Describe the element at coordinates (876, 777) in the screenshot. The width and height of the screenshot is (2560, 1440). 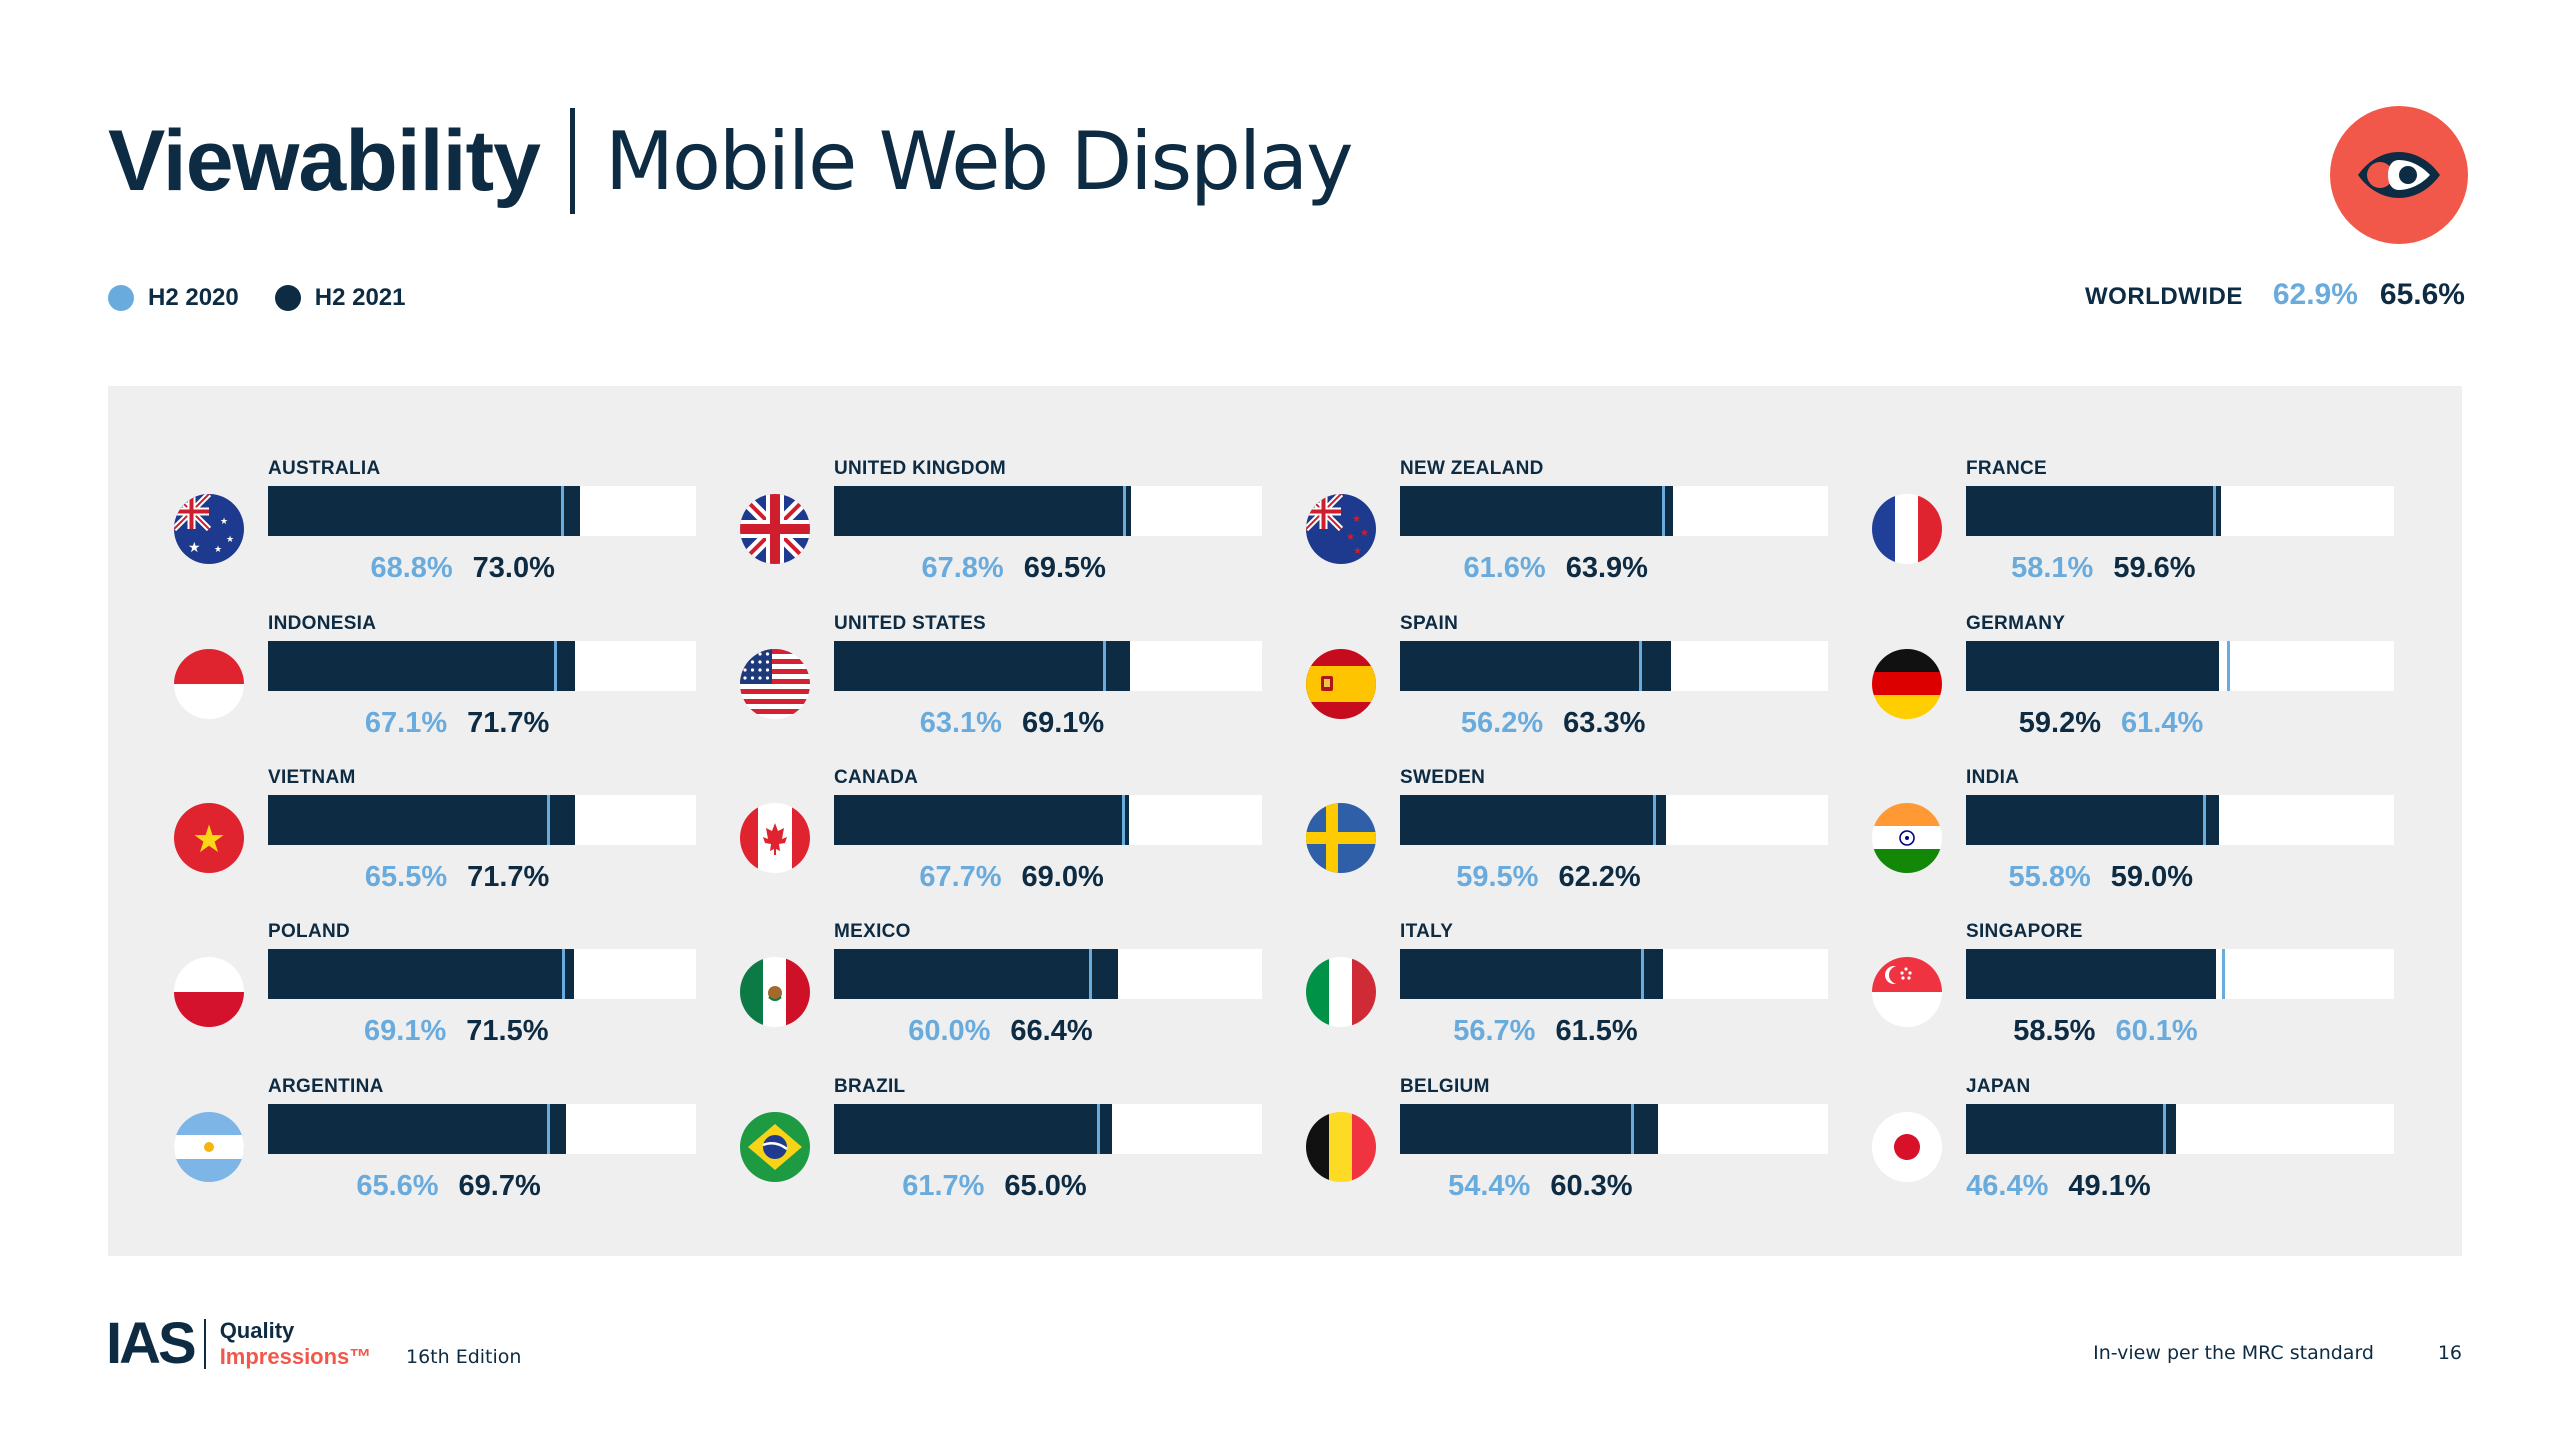
I see `country-name: CANADA` at that location.